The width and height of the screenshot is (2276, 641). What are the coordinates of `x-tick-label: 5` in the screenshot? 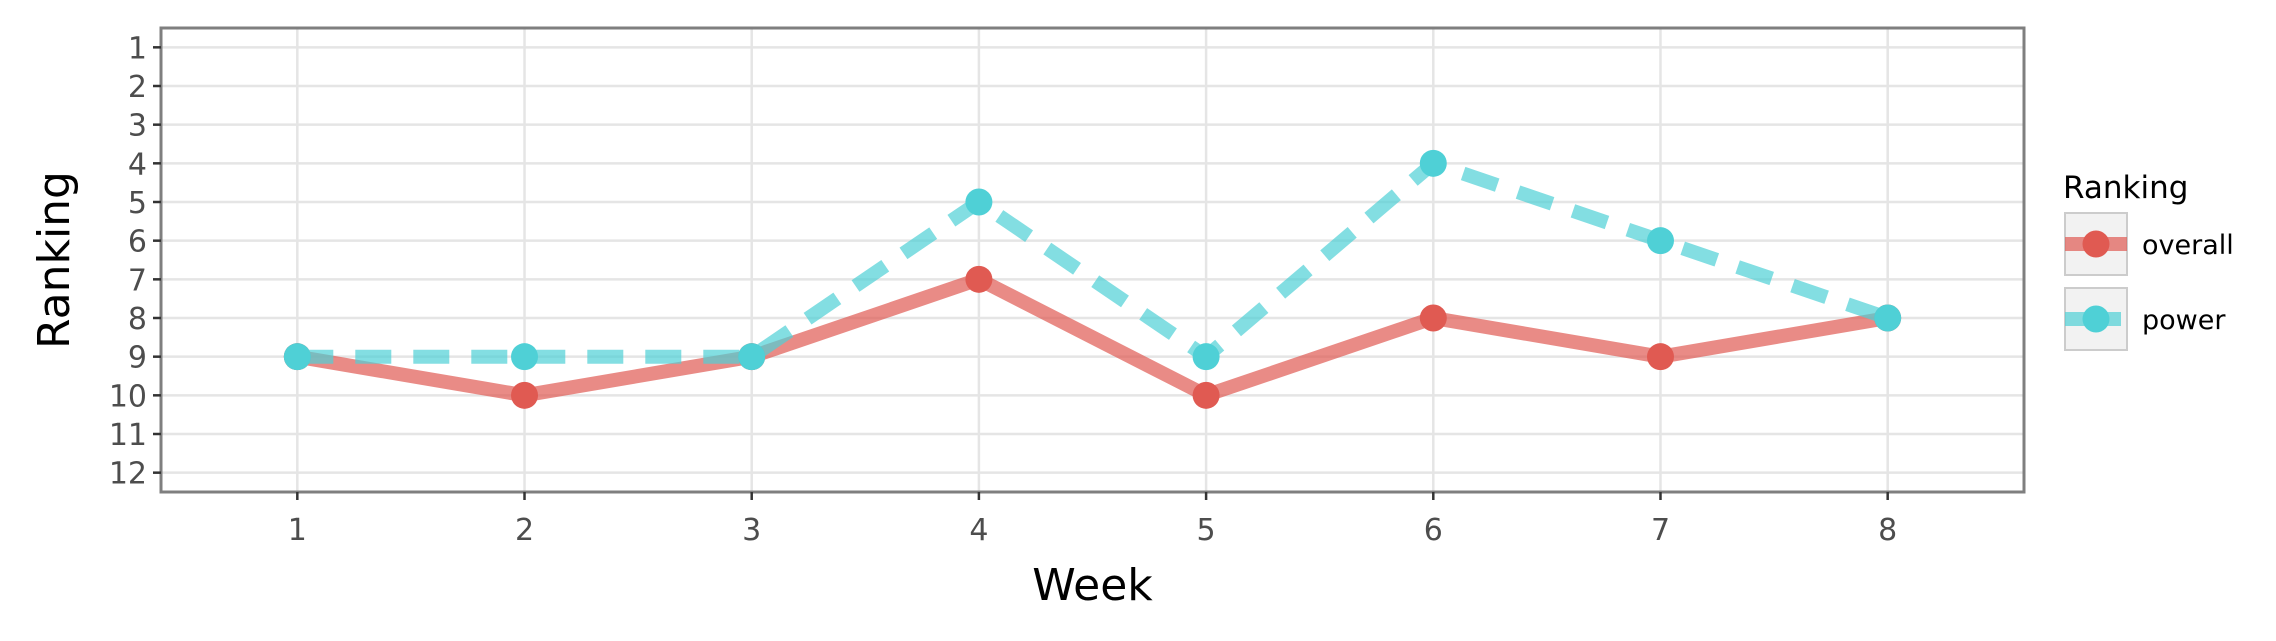 It's located at (1206, 530).